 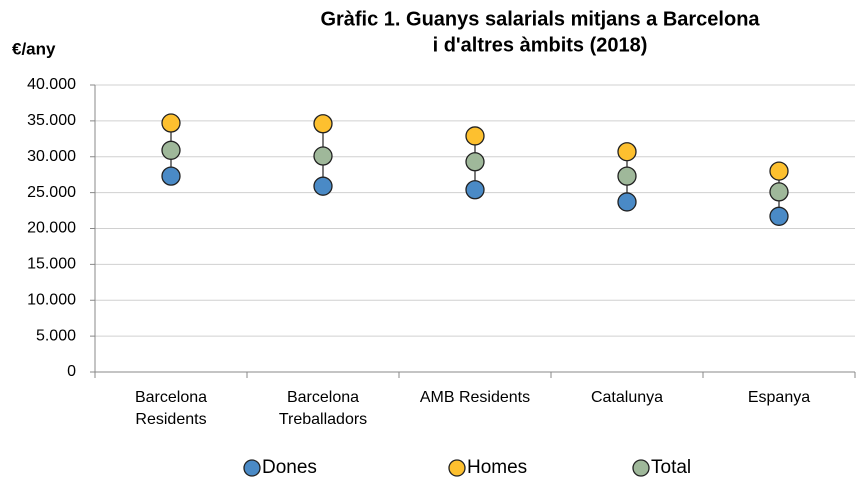 I want to click on x-tick-label: Catalunya, so click(x=627, y=397).